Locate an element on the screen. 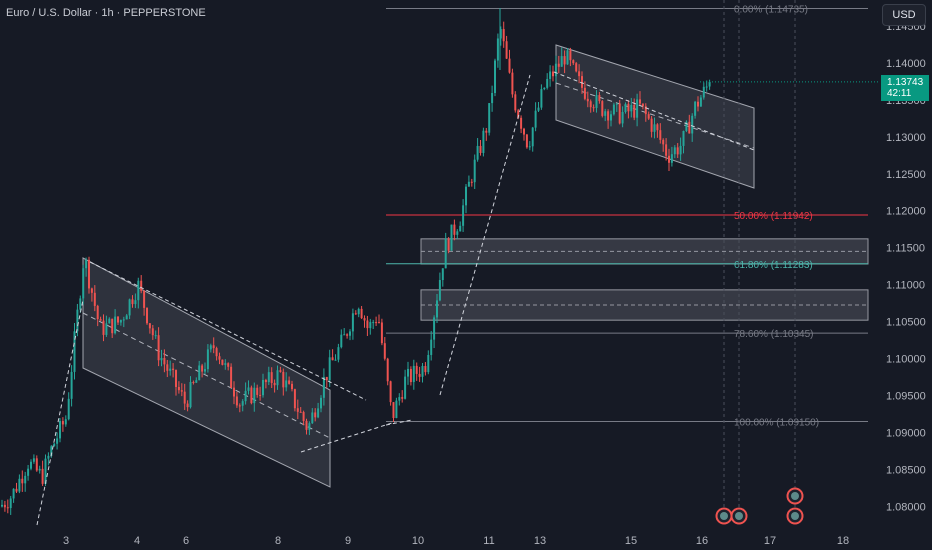 The image size is (932, 550). currency-button: USD is located at coordinates (904, 15).